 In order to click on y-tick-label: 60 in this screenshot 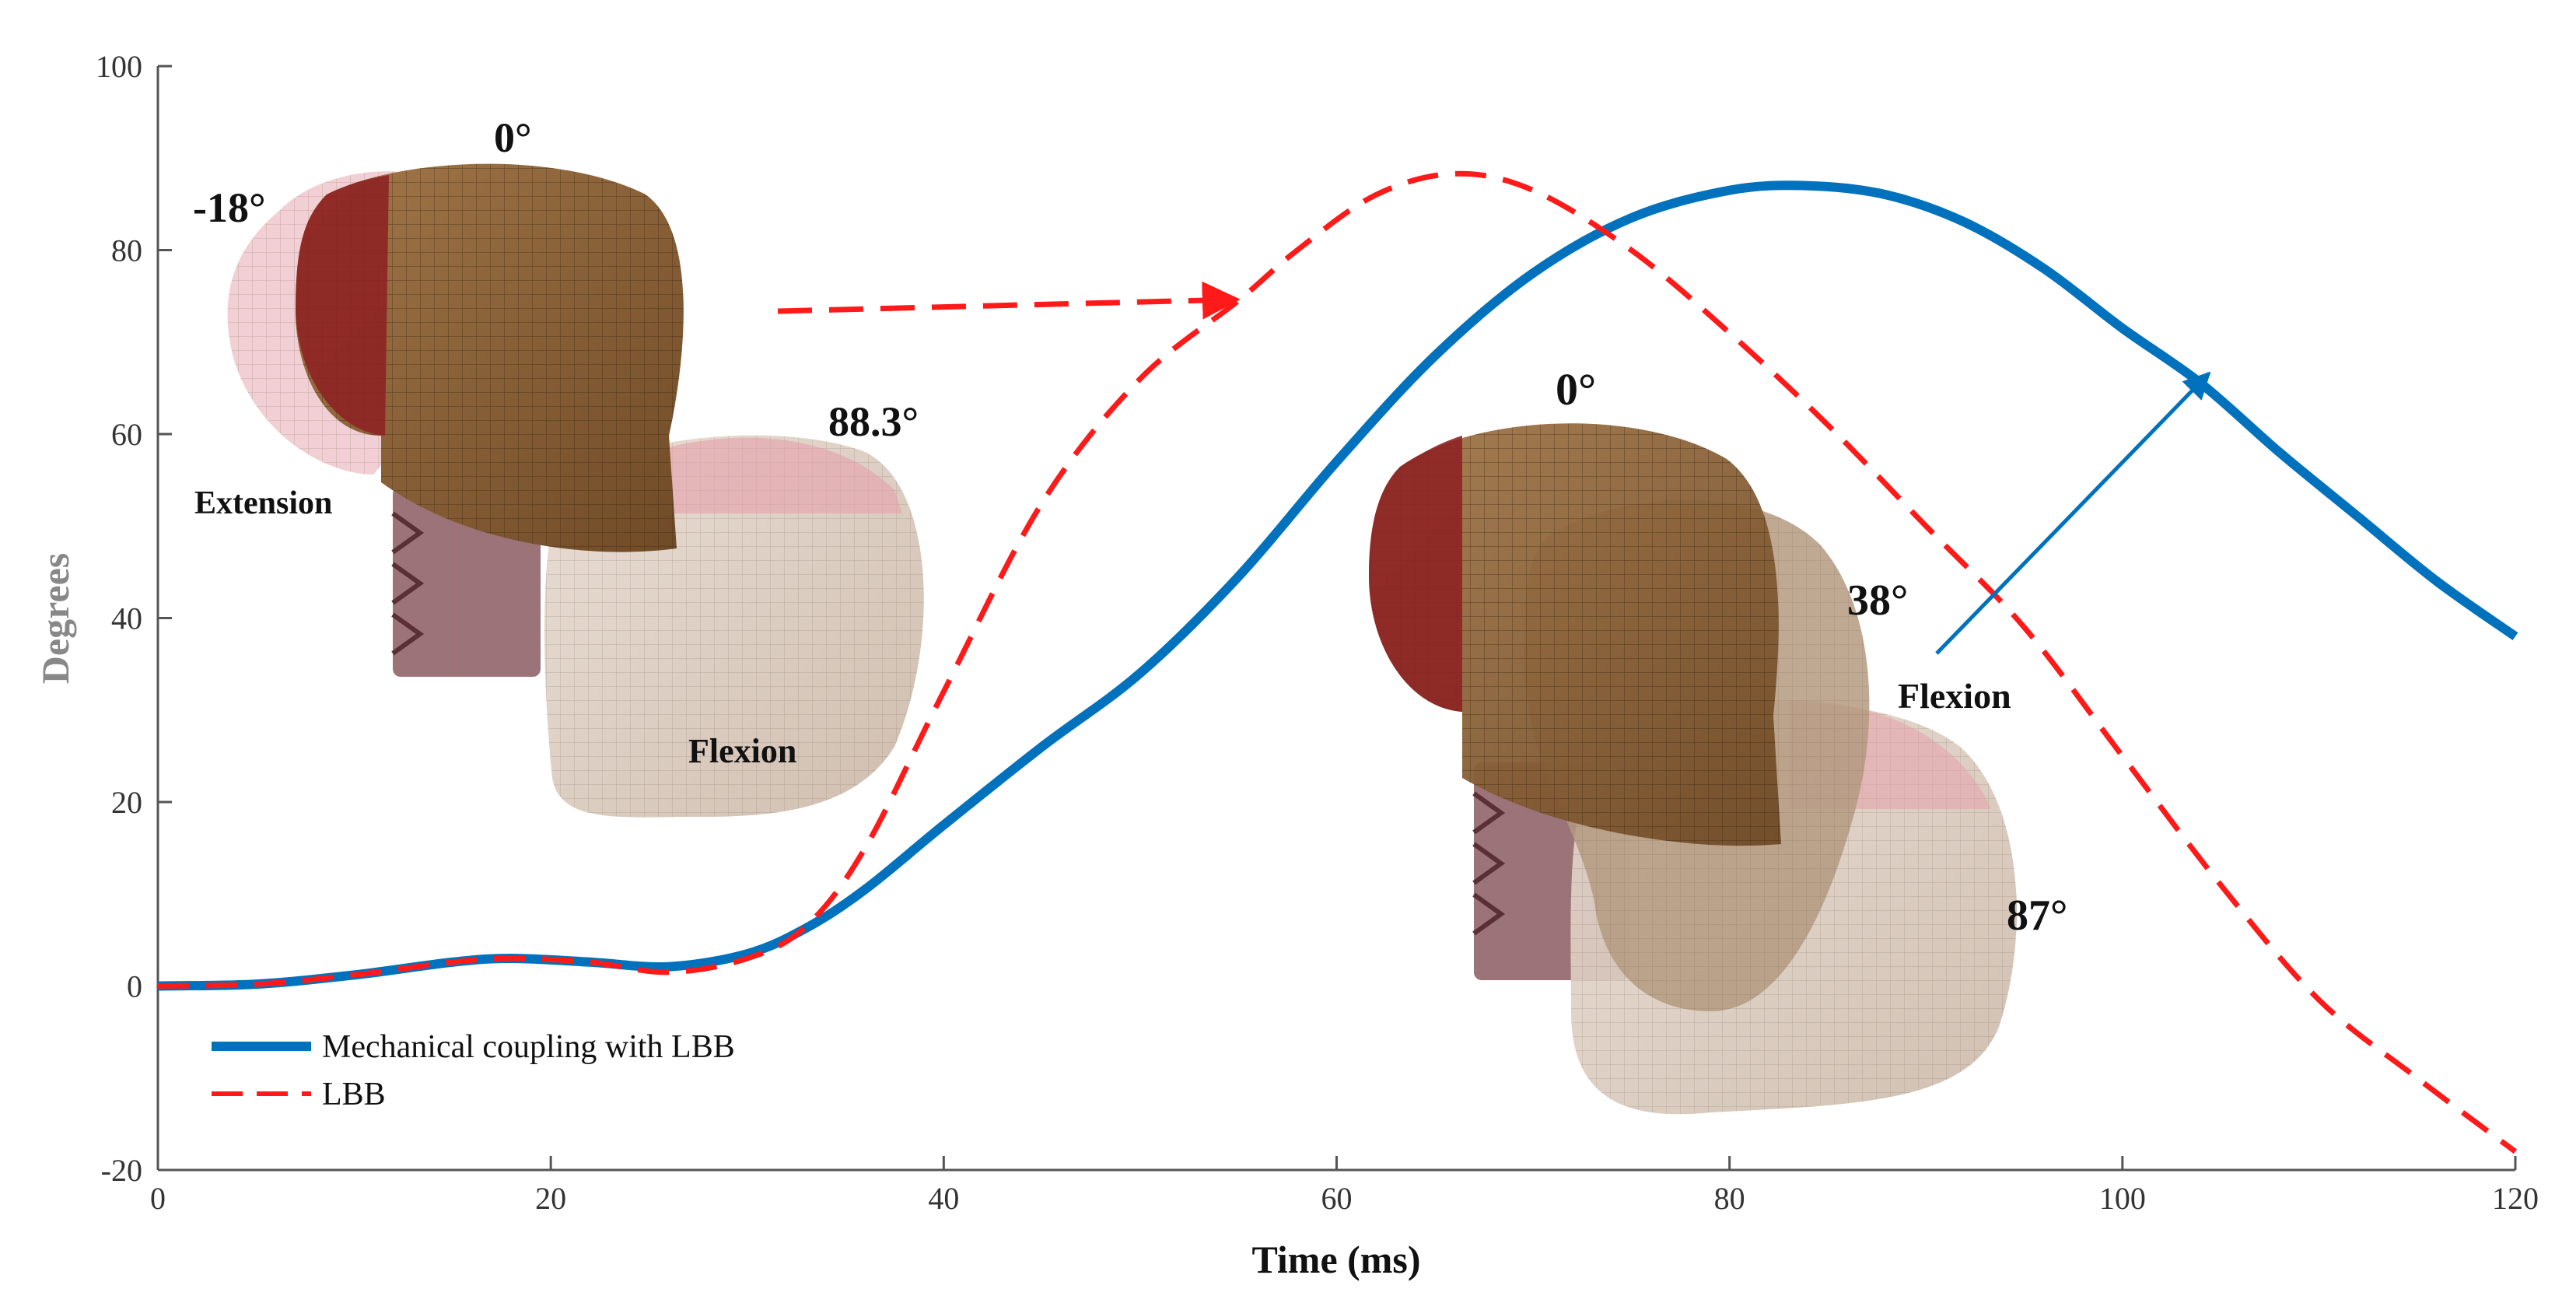, I will do `click(127, 434)`.